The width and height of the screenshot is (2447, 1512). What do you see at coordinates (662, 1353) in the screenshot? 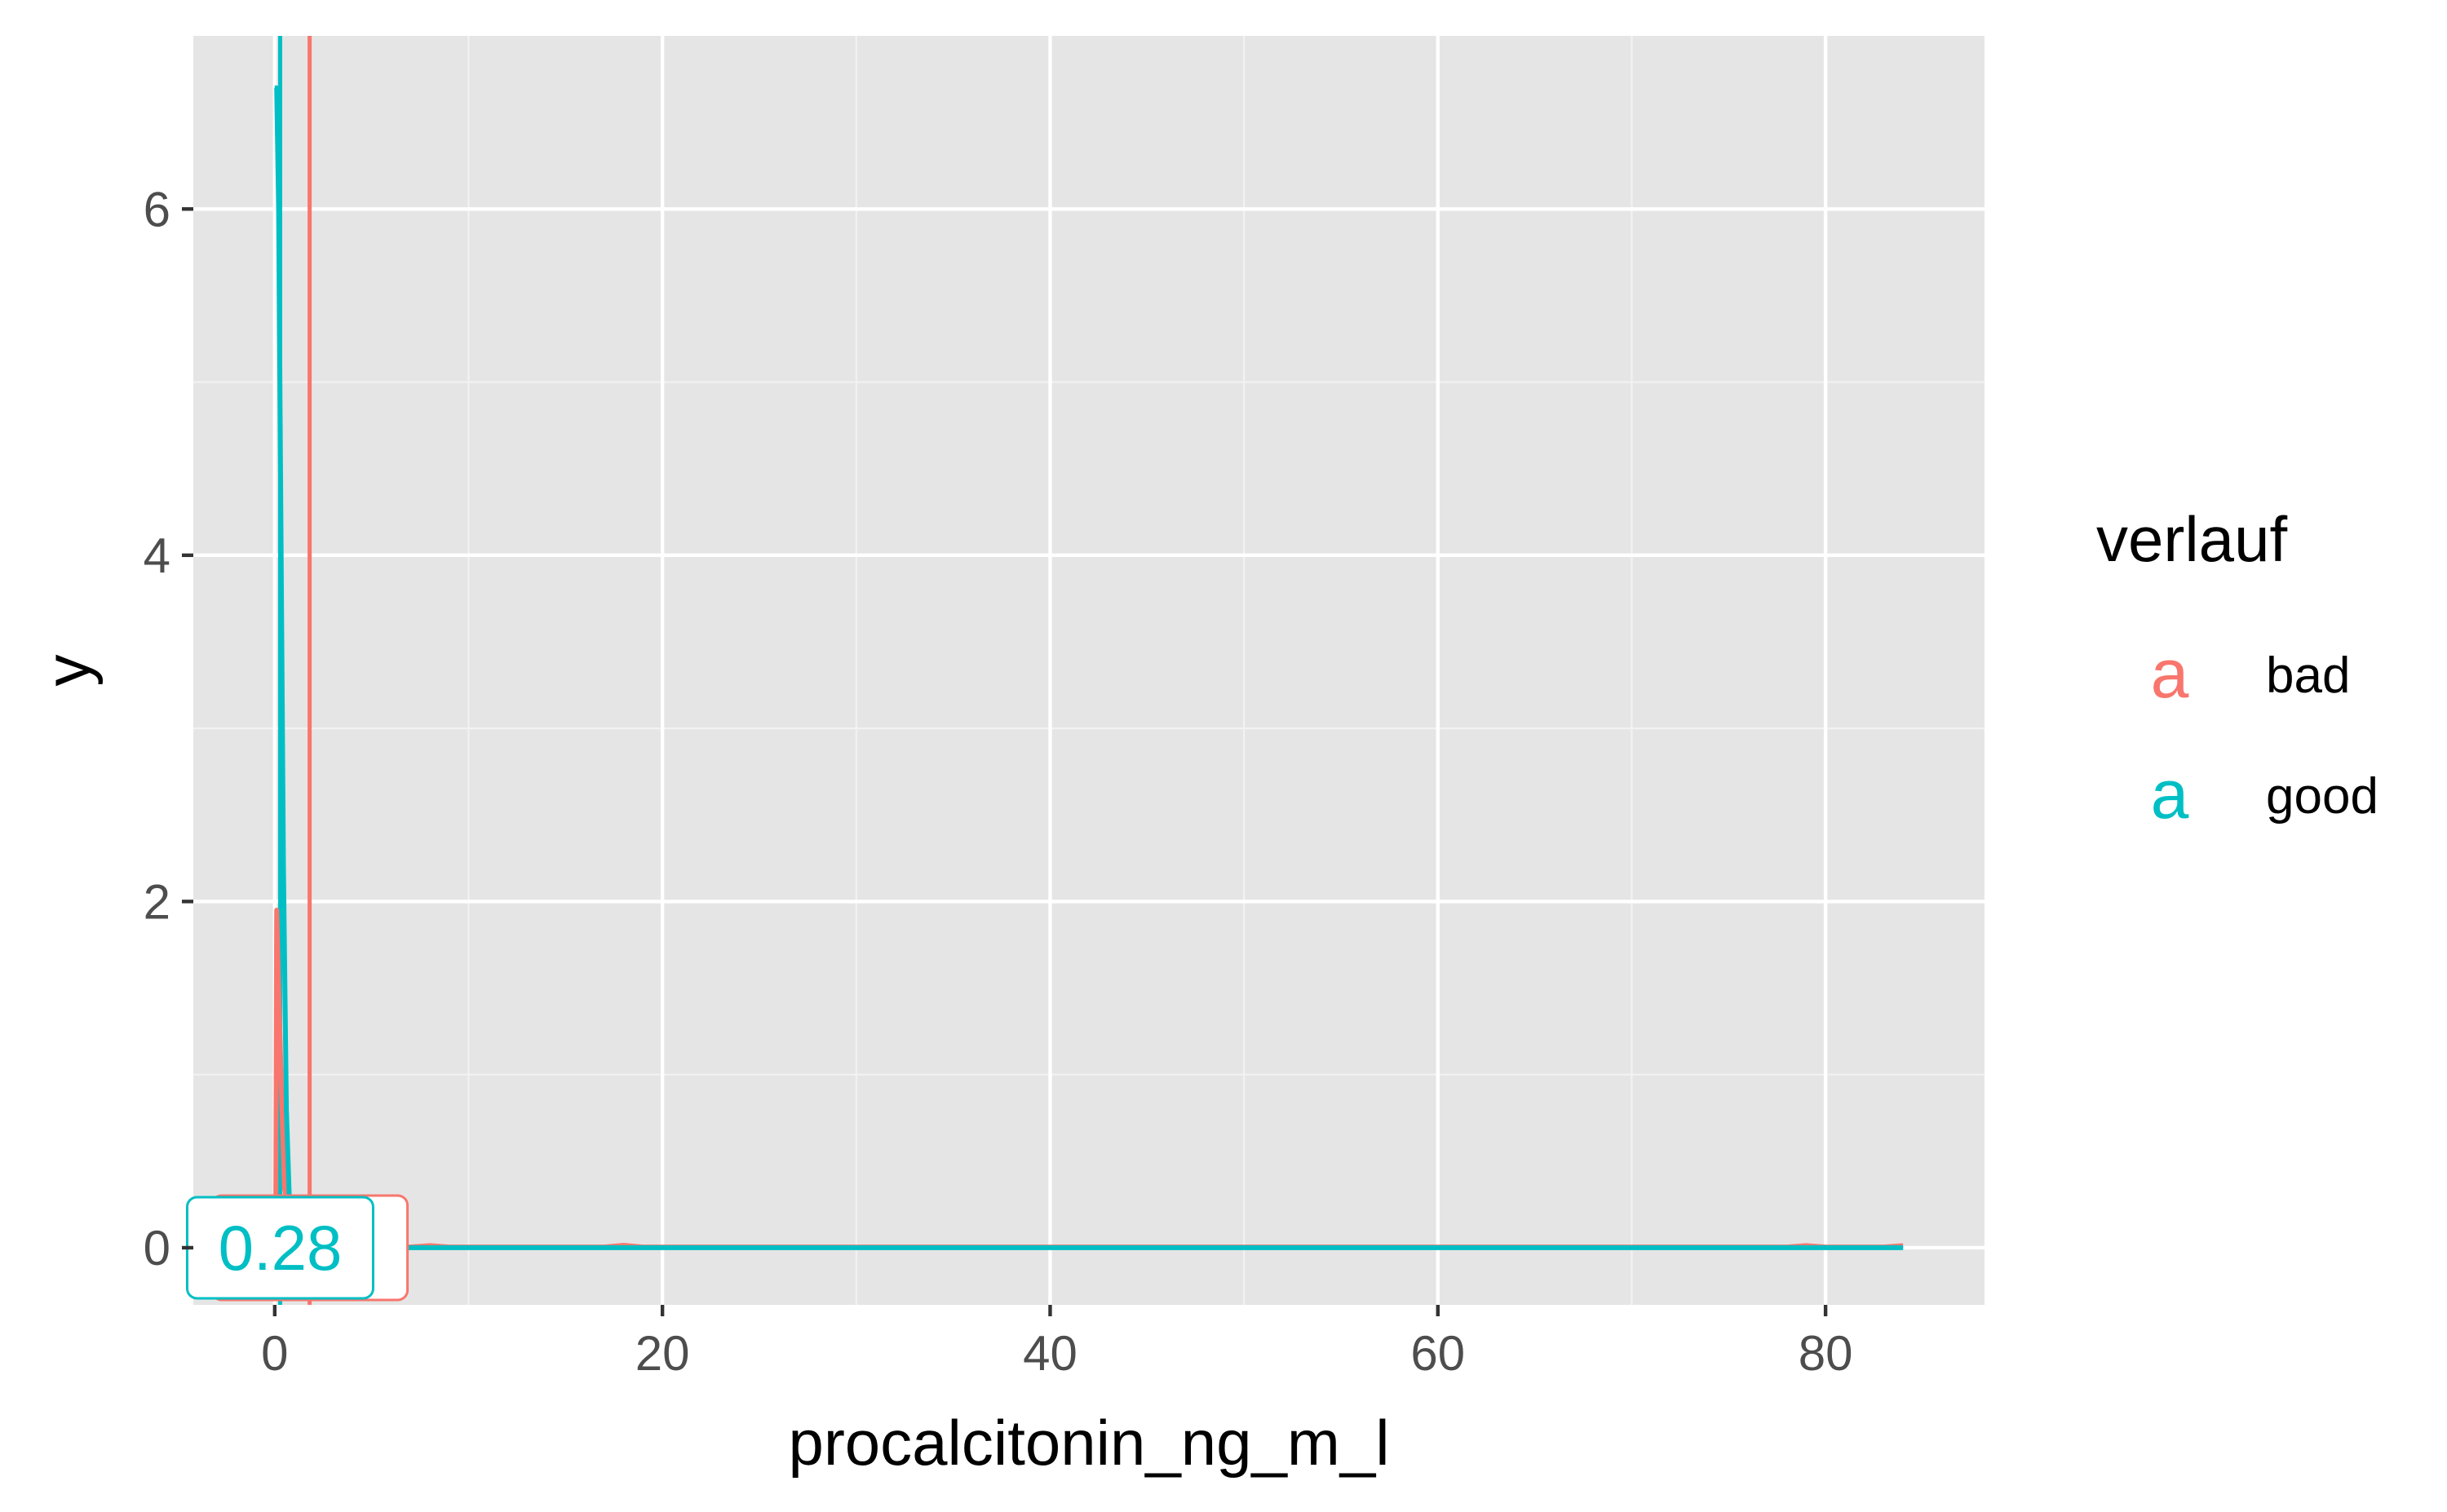
I see `x-tick-label: 20` at bounding box center [662, 1353].